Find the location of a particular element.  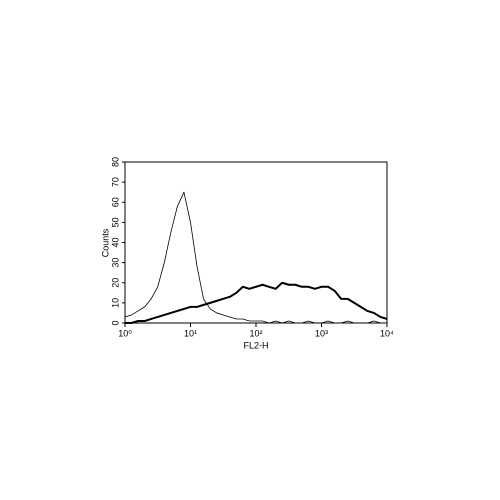

x-tick-label: 10¹ is located at coordinates (190, 333).